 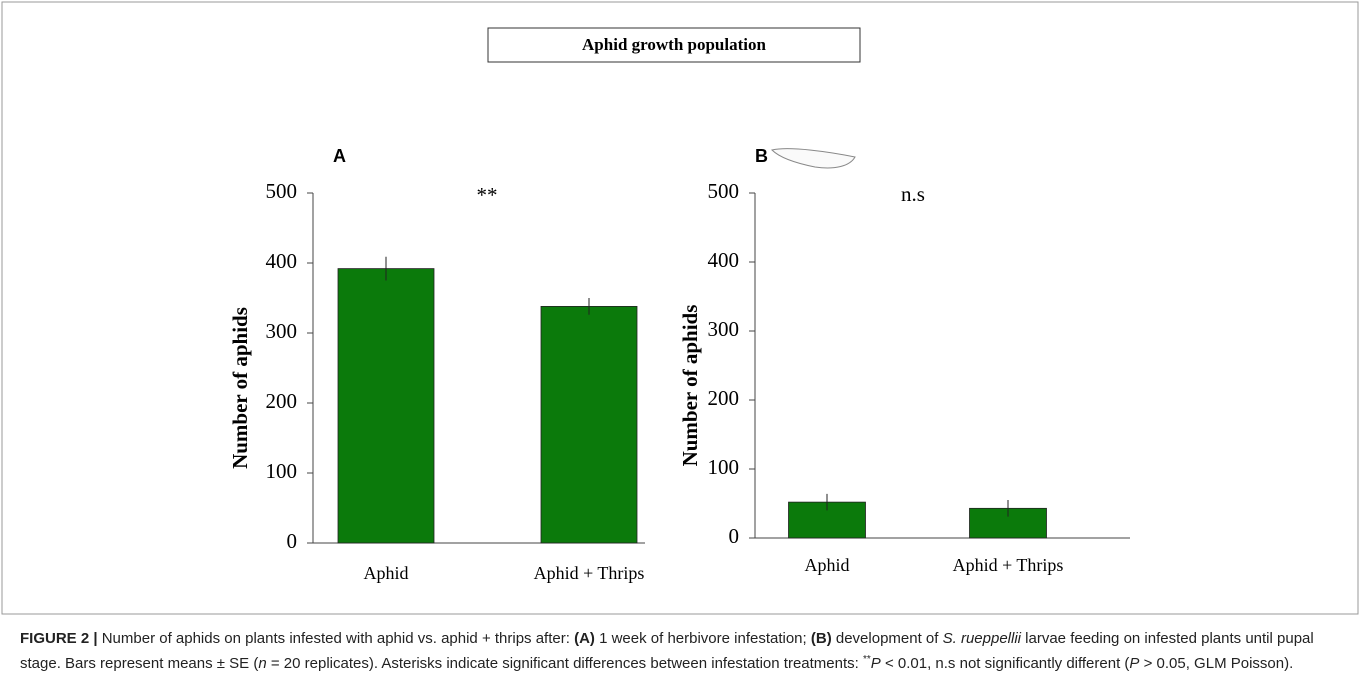 What do you see at coordinates (981, 638) in the screenshot?
I see `caption-part: S. rueppellii` at bounding box center [981, 638].